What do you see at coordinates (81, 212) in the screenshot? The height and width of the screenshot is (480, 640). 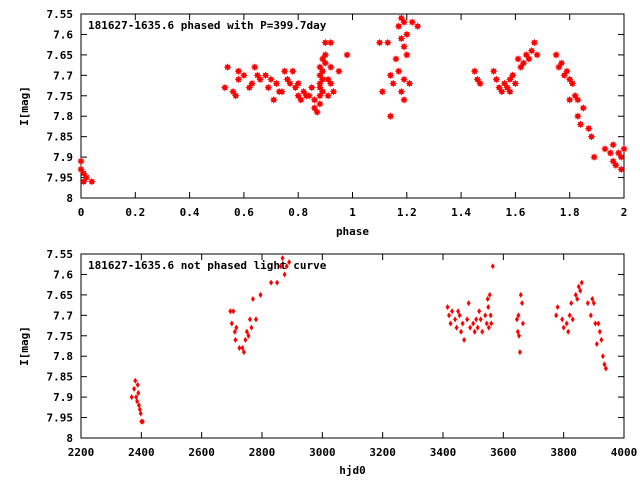 I see `phased-x-tick-label: 0` at bounding box center [81, 212].